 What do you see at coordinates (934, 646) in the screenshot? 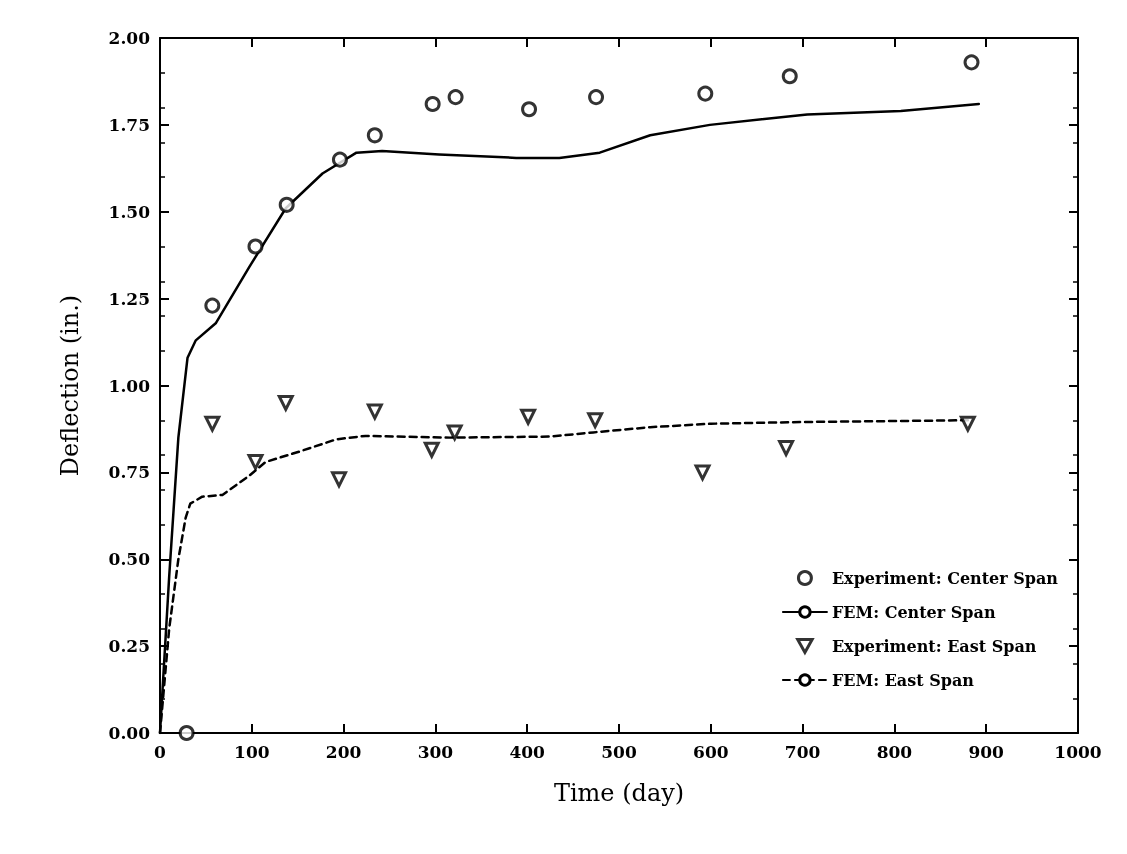
I see `legend-label: Experiment: East Span` at bounding box center [934, 646].